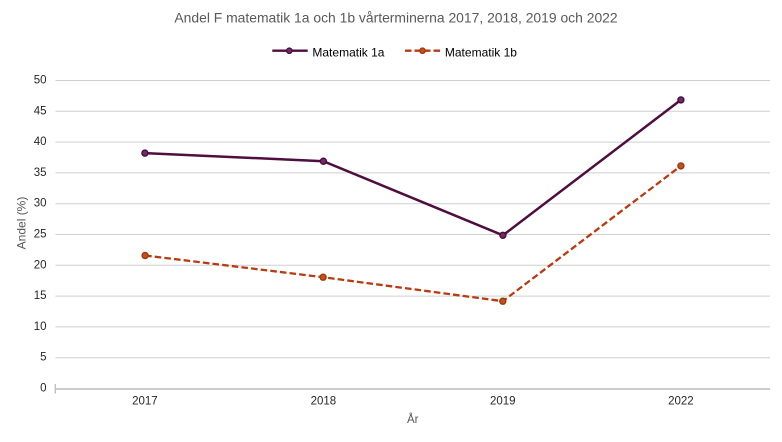 The width and height of the screenshot is (782, 442). I want to click on svg-text: 50, so click(40, 81).